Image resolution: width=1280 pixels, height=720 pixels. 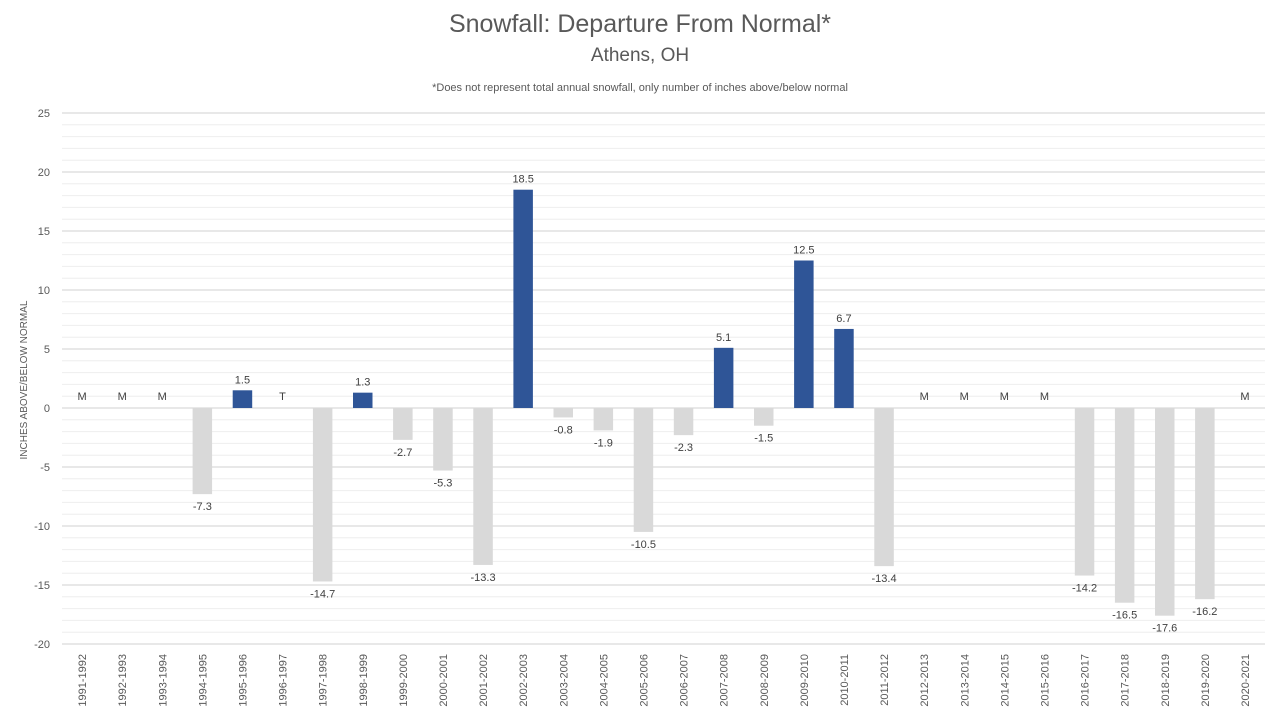 I want to click on bar-2006-2007, so click(x=683, y=422).